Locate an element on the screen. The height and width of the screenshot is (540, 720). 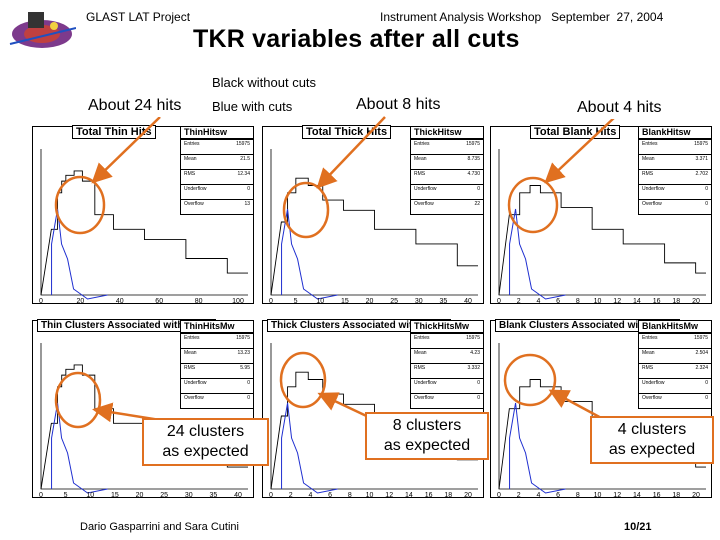
callout-blank-clusters: 4 clusters as expected is located at coordinates (652, 440).